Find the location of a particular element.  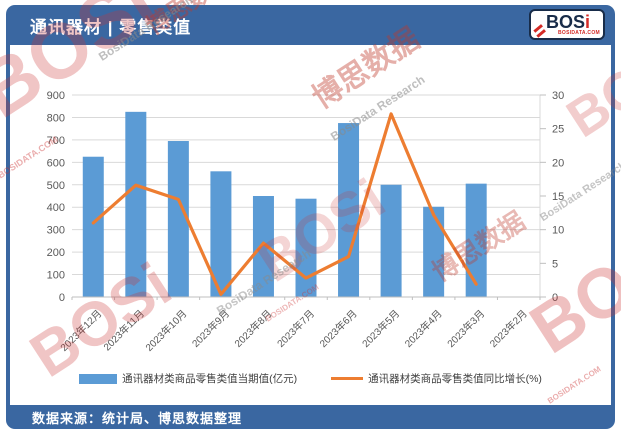

left-axis-tick-label: 400 is located at coordinates (56, 208).